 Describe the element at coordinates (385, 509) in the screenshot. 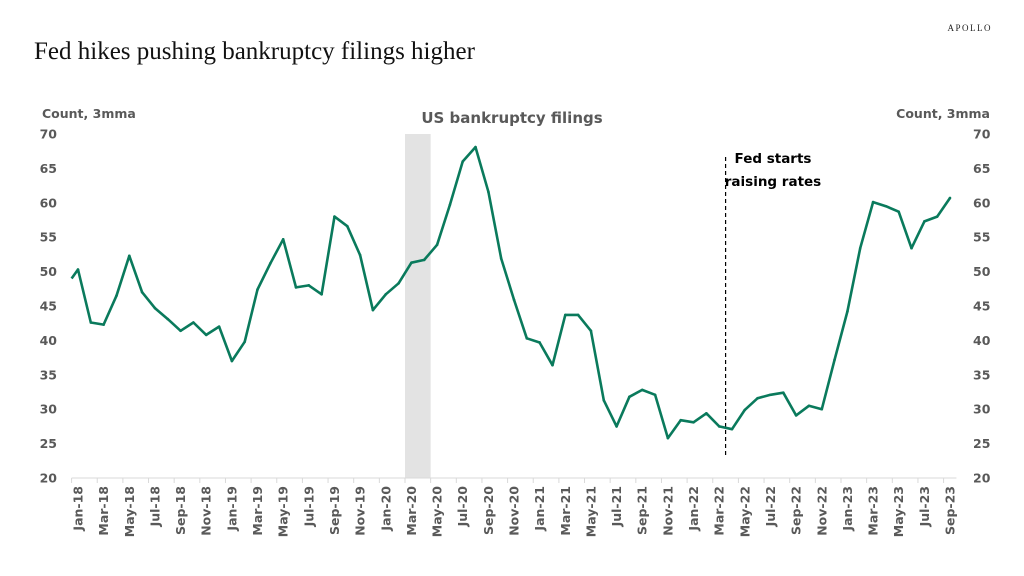

I see `x-tick-label: Jan-20` at that location.